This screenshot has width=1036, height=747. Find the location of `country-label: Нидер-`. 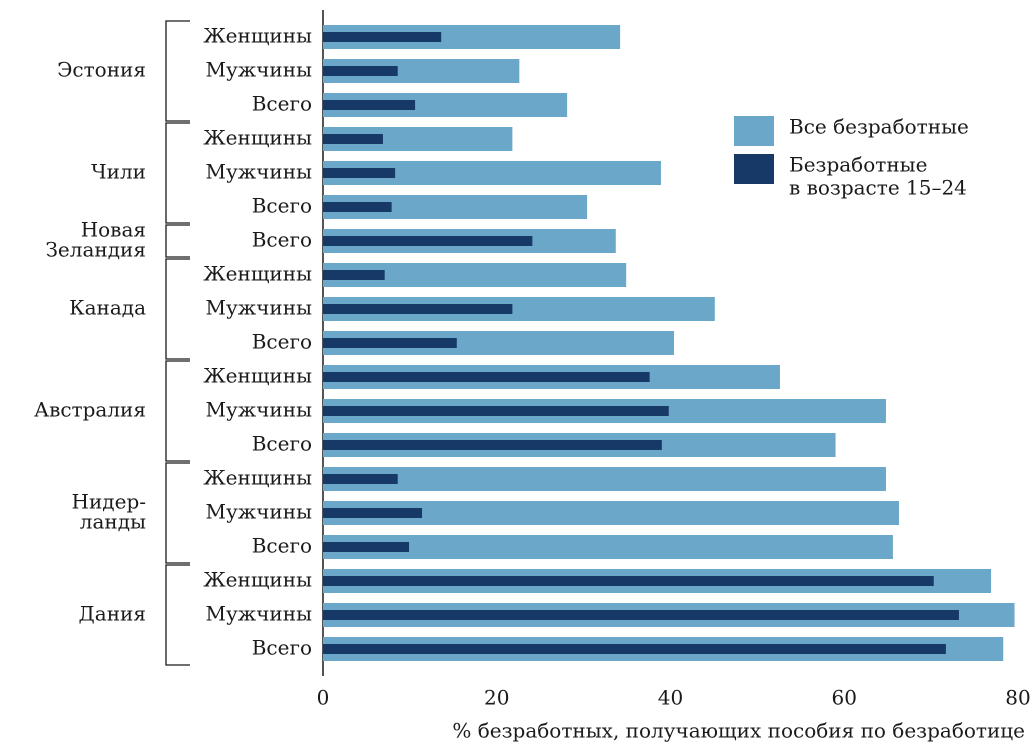

country-label: Нидер- is located at coordinates (109, 502).